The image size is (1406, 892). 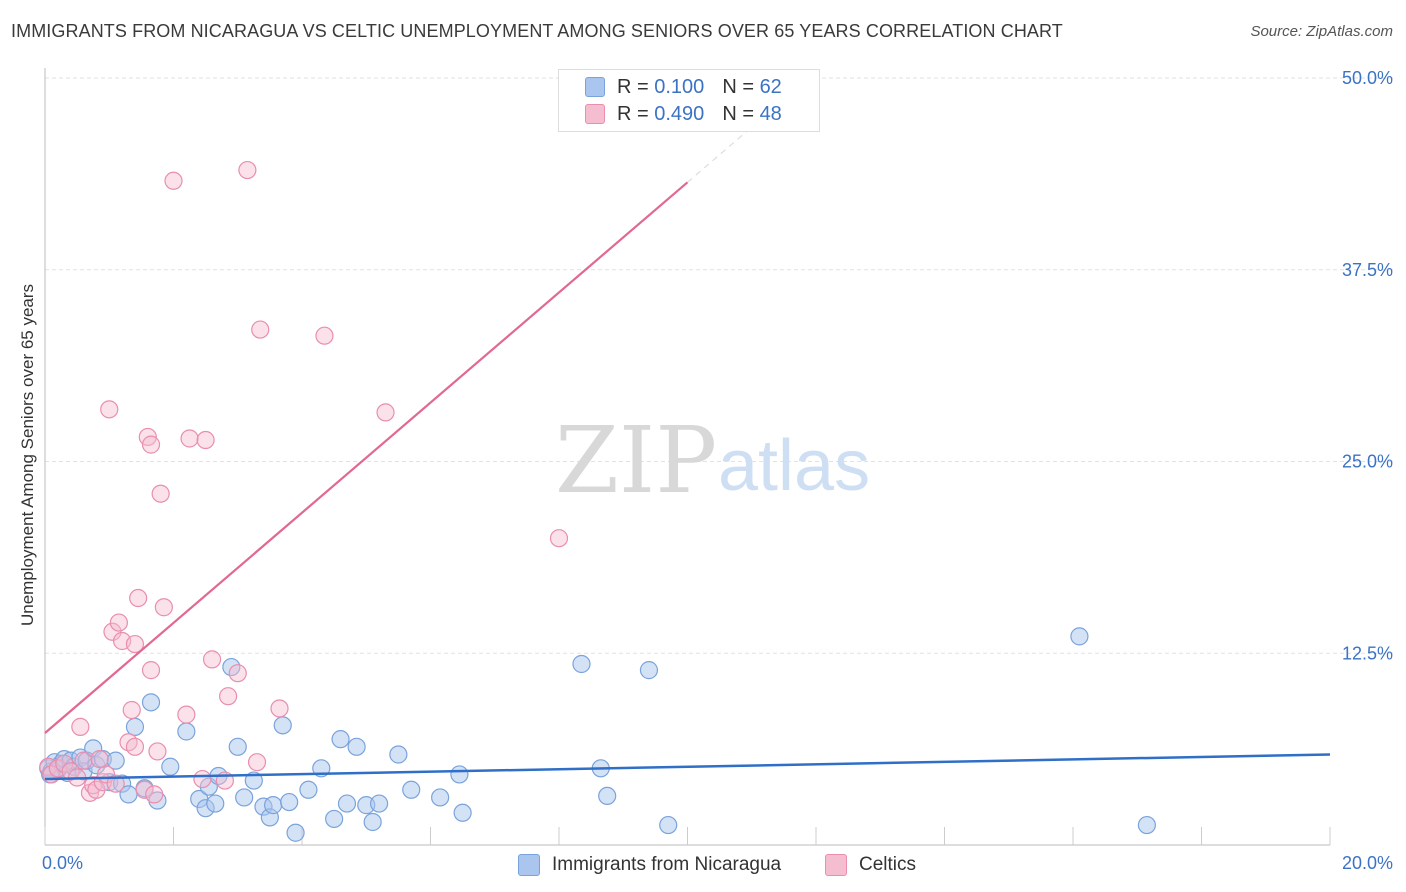 I want to click on y-tick-label-2: 37.5%, so click(x=1367, y=270).